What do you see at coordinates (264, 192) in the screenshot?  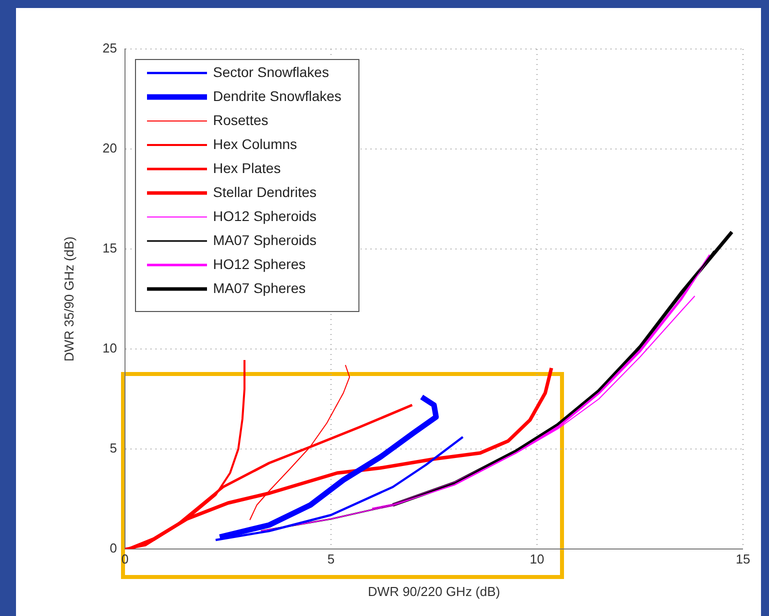 I see `legend-label: Stellar Dendrites` at bounding box center [264, 192].